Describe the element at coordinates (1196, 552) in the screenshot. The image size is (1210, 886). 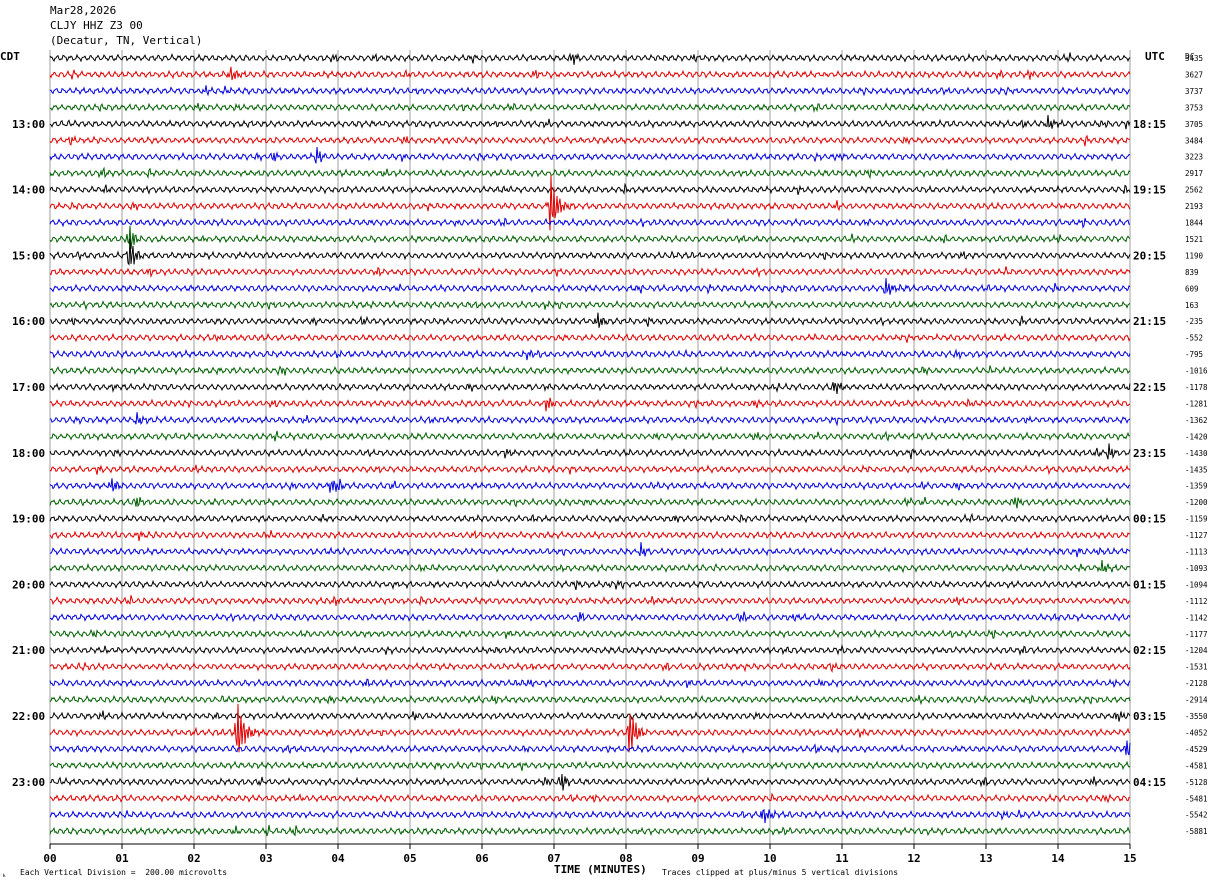
I see `dc-offset-label-row-30: -1113` at that location.